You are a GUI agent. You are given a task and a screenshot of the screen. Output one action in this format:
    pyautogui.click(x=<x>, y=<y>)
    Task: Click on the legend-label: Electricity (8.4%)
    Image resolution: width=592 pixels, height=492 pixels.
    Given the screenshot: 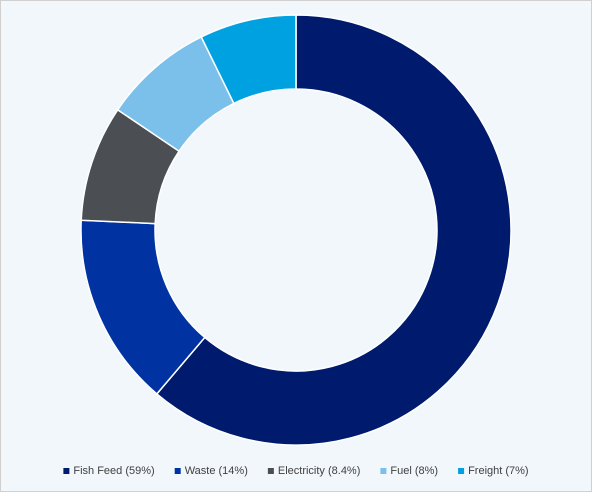 What is the action you would take?
    pyautogui.click(x=319, y=471)
    